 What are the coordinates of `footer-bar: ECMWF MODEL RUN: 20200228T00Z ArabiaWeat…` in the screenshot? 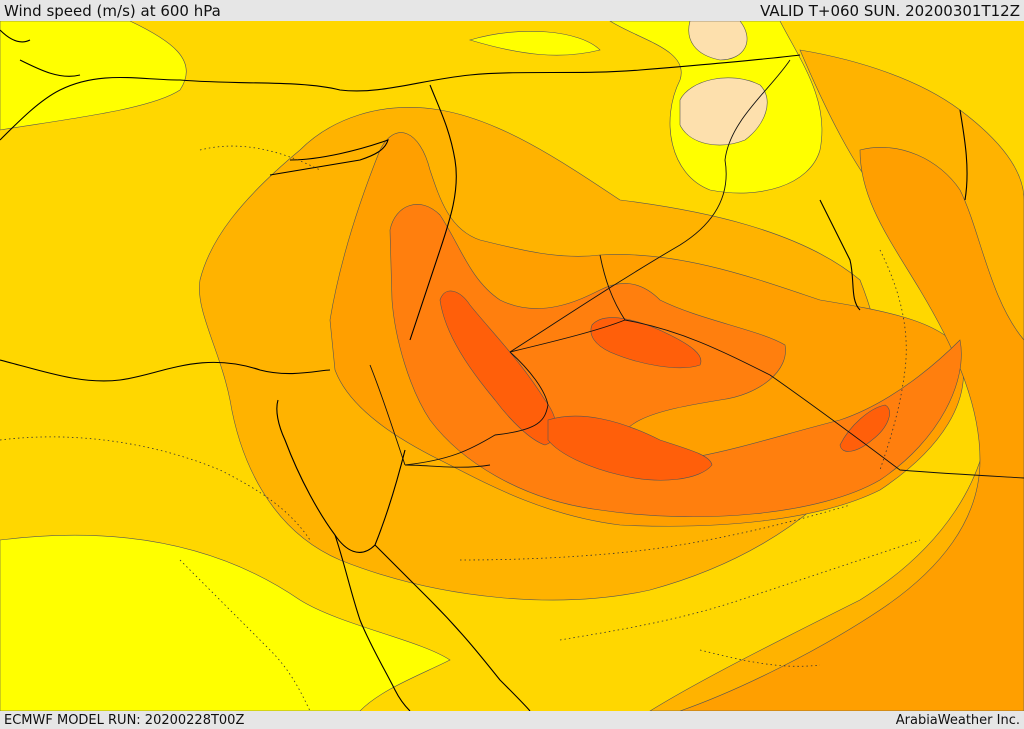 It's located at (512, 720).